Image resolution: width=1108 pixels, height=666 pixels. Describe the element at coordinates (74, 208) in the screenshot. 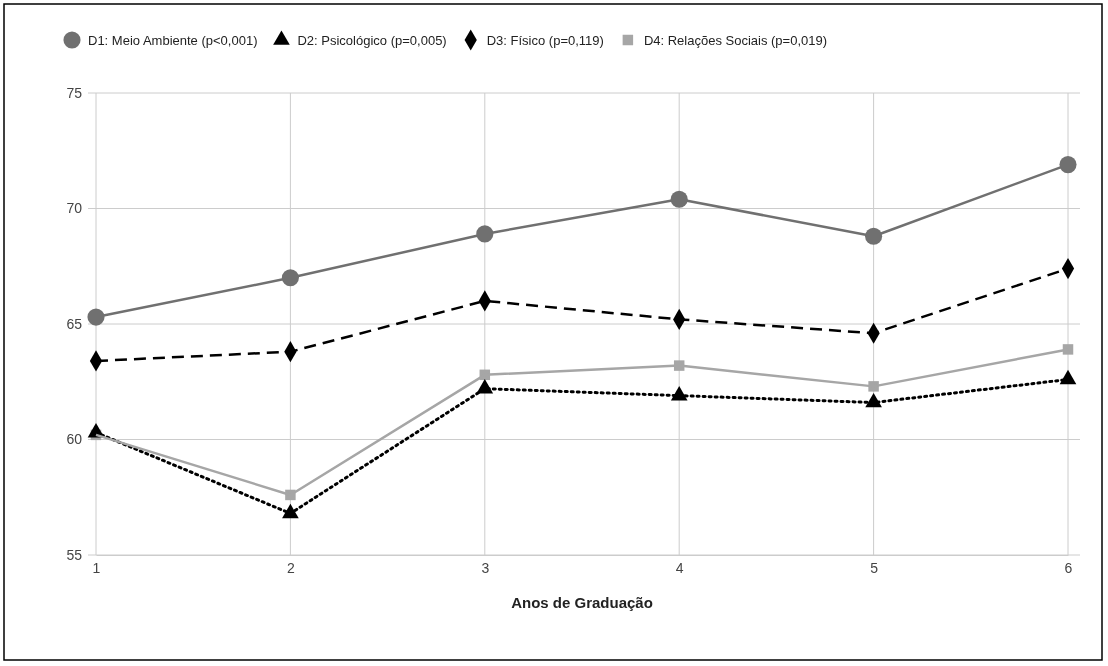

I see `y-tick-label: 70` at that location.